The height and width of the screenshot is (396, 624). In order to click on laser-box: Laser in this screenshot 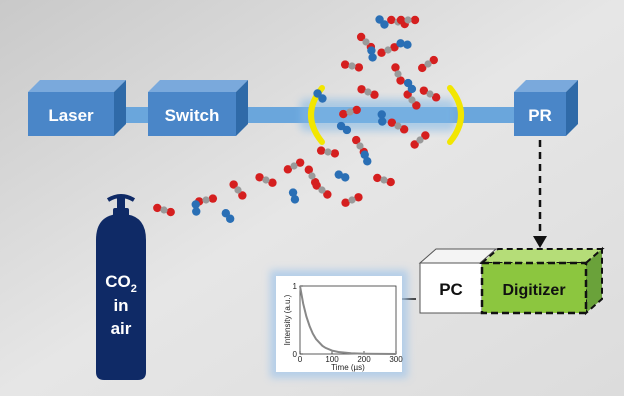, I will do `click(77, 108)`.